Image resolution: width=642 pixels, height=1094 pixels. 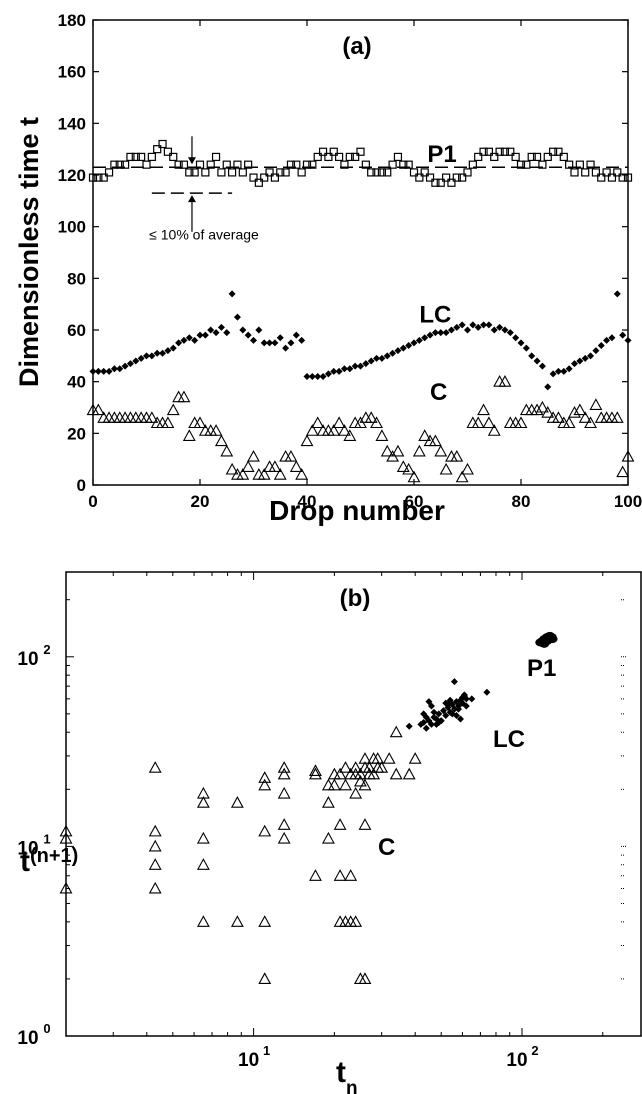 I want to click on y-tick-exponent: 2, so click(x=46, y=649).